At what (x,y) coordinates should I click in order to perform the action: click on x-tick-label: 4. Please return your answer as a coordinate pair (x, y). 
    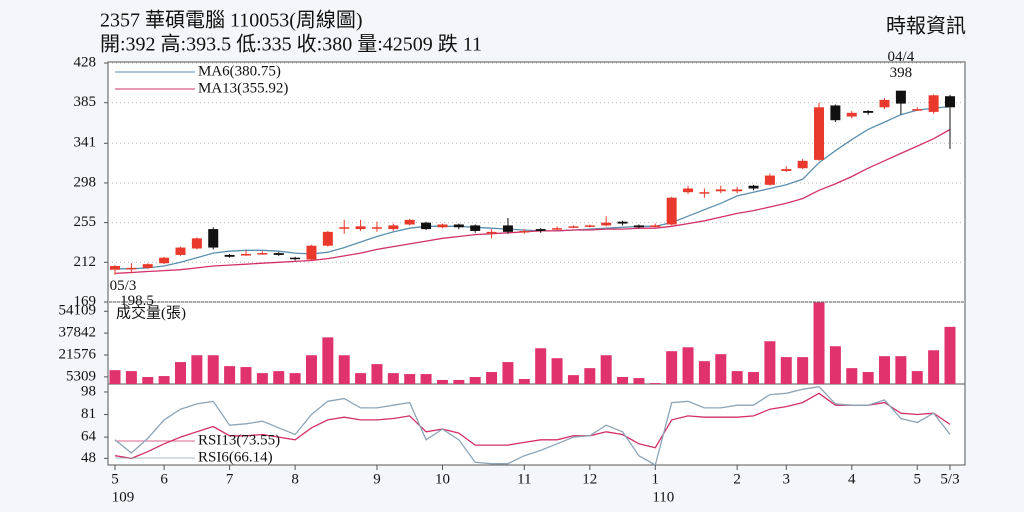
    Looking at the image, I should click on (852, 479).